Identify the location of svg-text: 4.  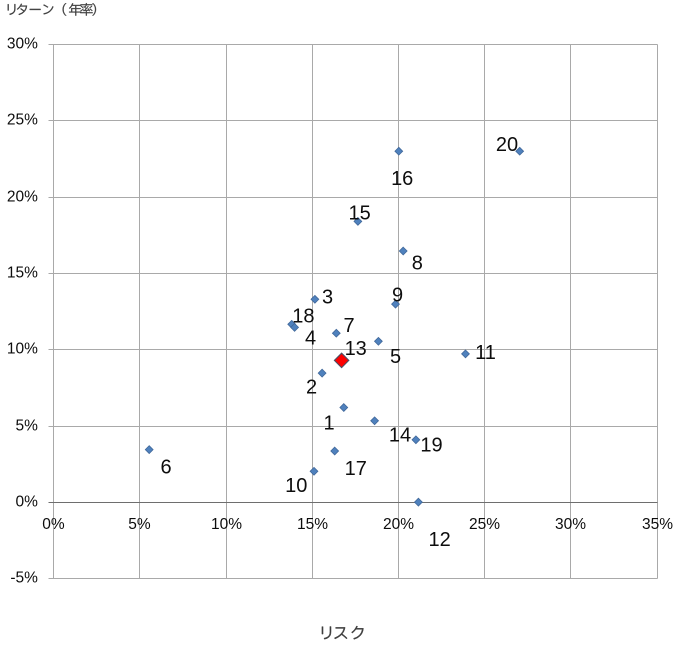
(310, 338).